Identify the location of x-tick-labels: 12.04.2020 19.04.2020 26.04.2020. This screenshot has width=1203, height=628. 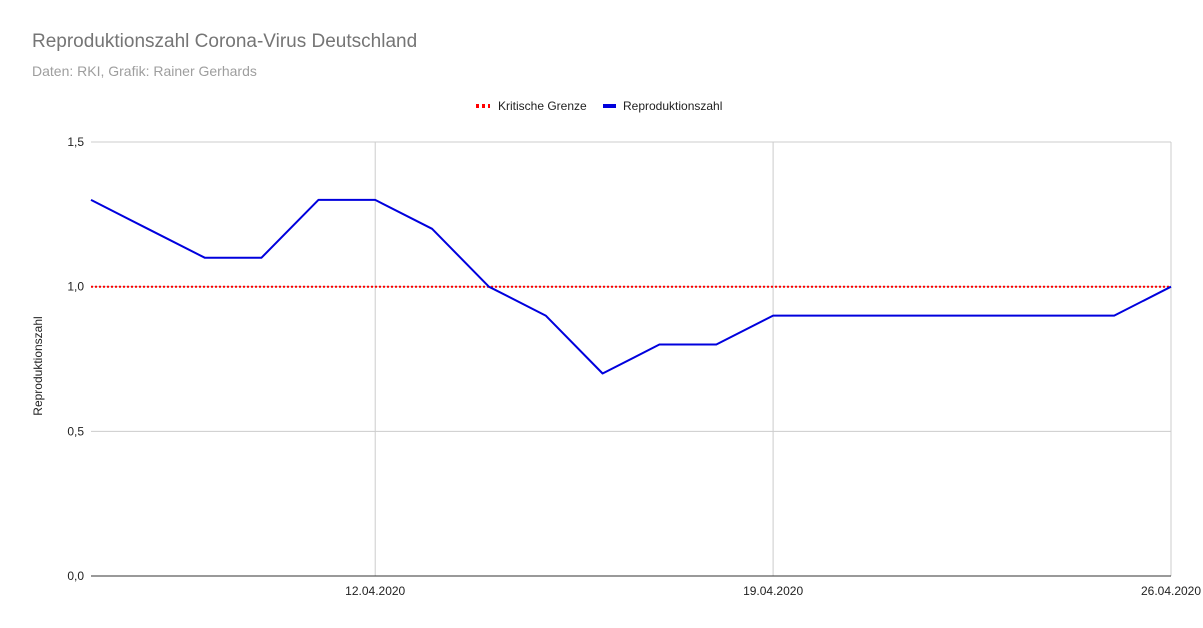
(773, 591).